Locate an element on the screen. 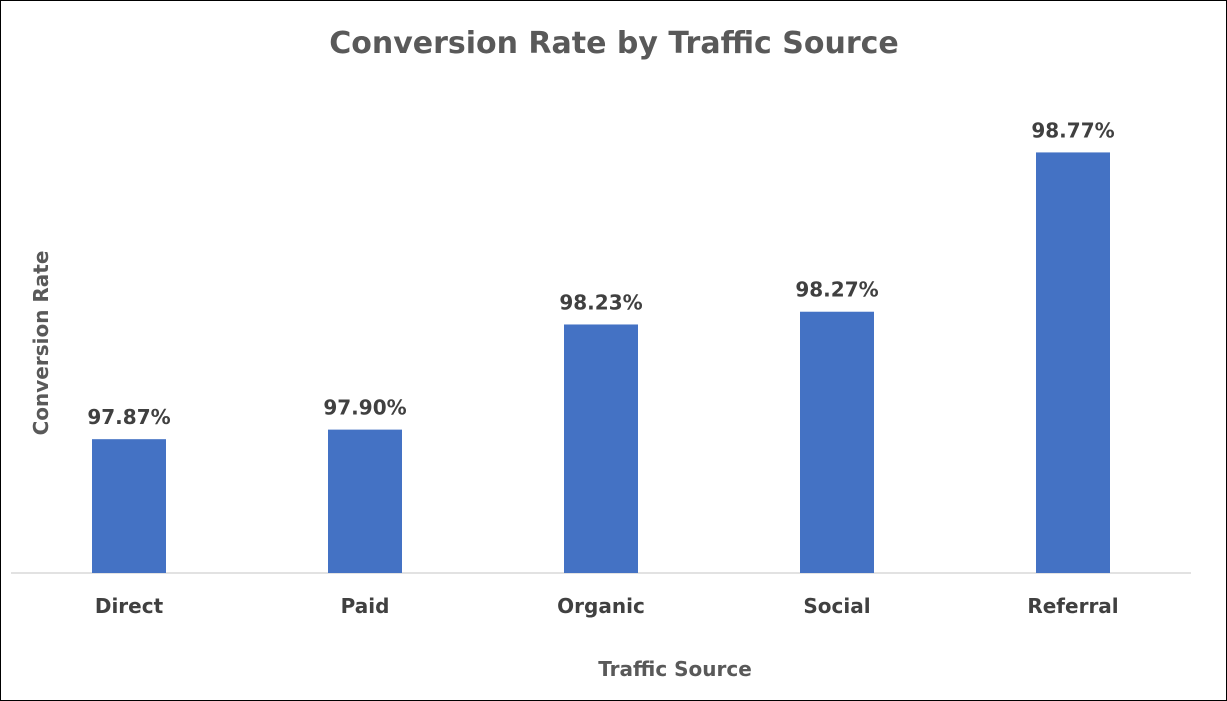 This screenshot has height=701, width=1227. data-label-referral: 98.77% is located at coordinates (1072, 130).